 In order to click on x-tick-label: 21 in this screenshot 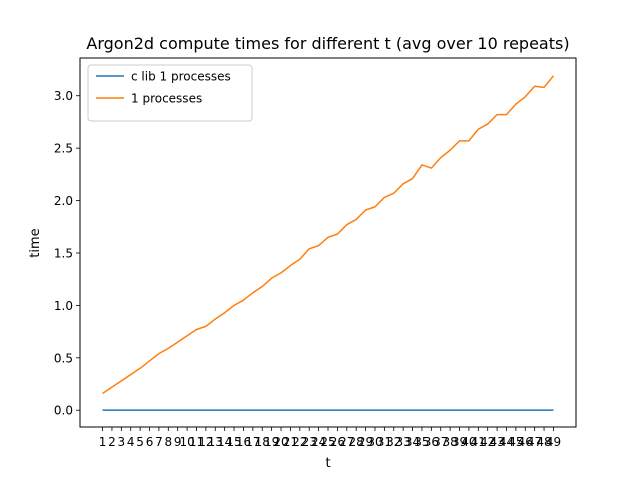, I will do `click(290, 442)`.